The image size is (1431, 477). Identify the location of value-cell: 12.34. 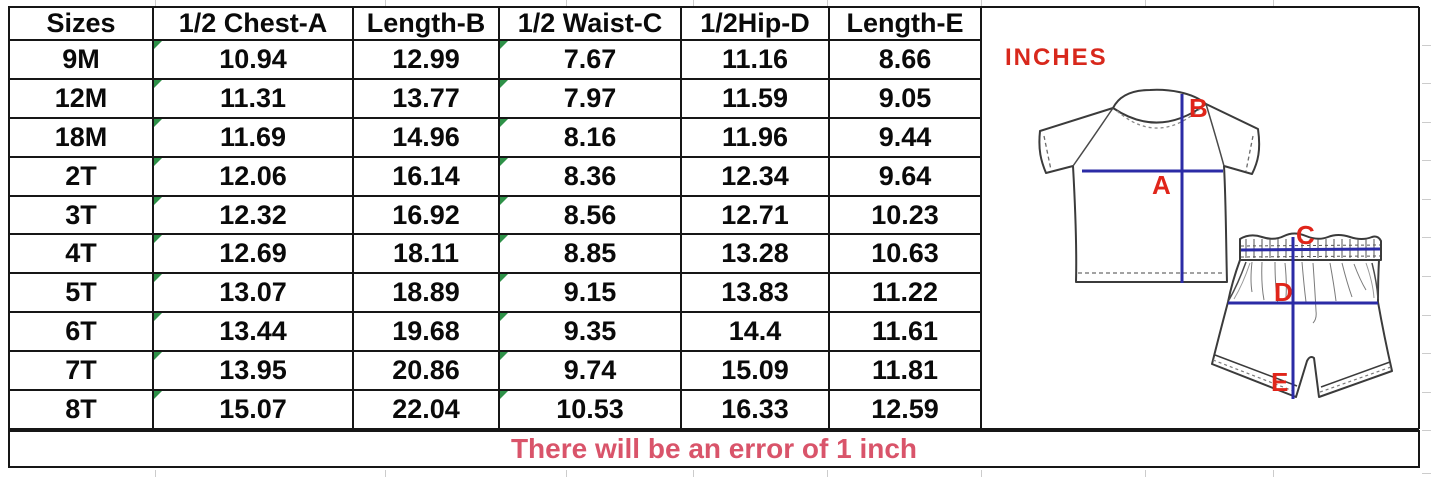
(755, 176).